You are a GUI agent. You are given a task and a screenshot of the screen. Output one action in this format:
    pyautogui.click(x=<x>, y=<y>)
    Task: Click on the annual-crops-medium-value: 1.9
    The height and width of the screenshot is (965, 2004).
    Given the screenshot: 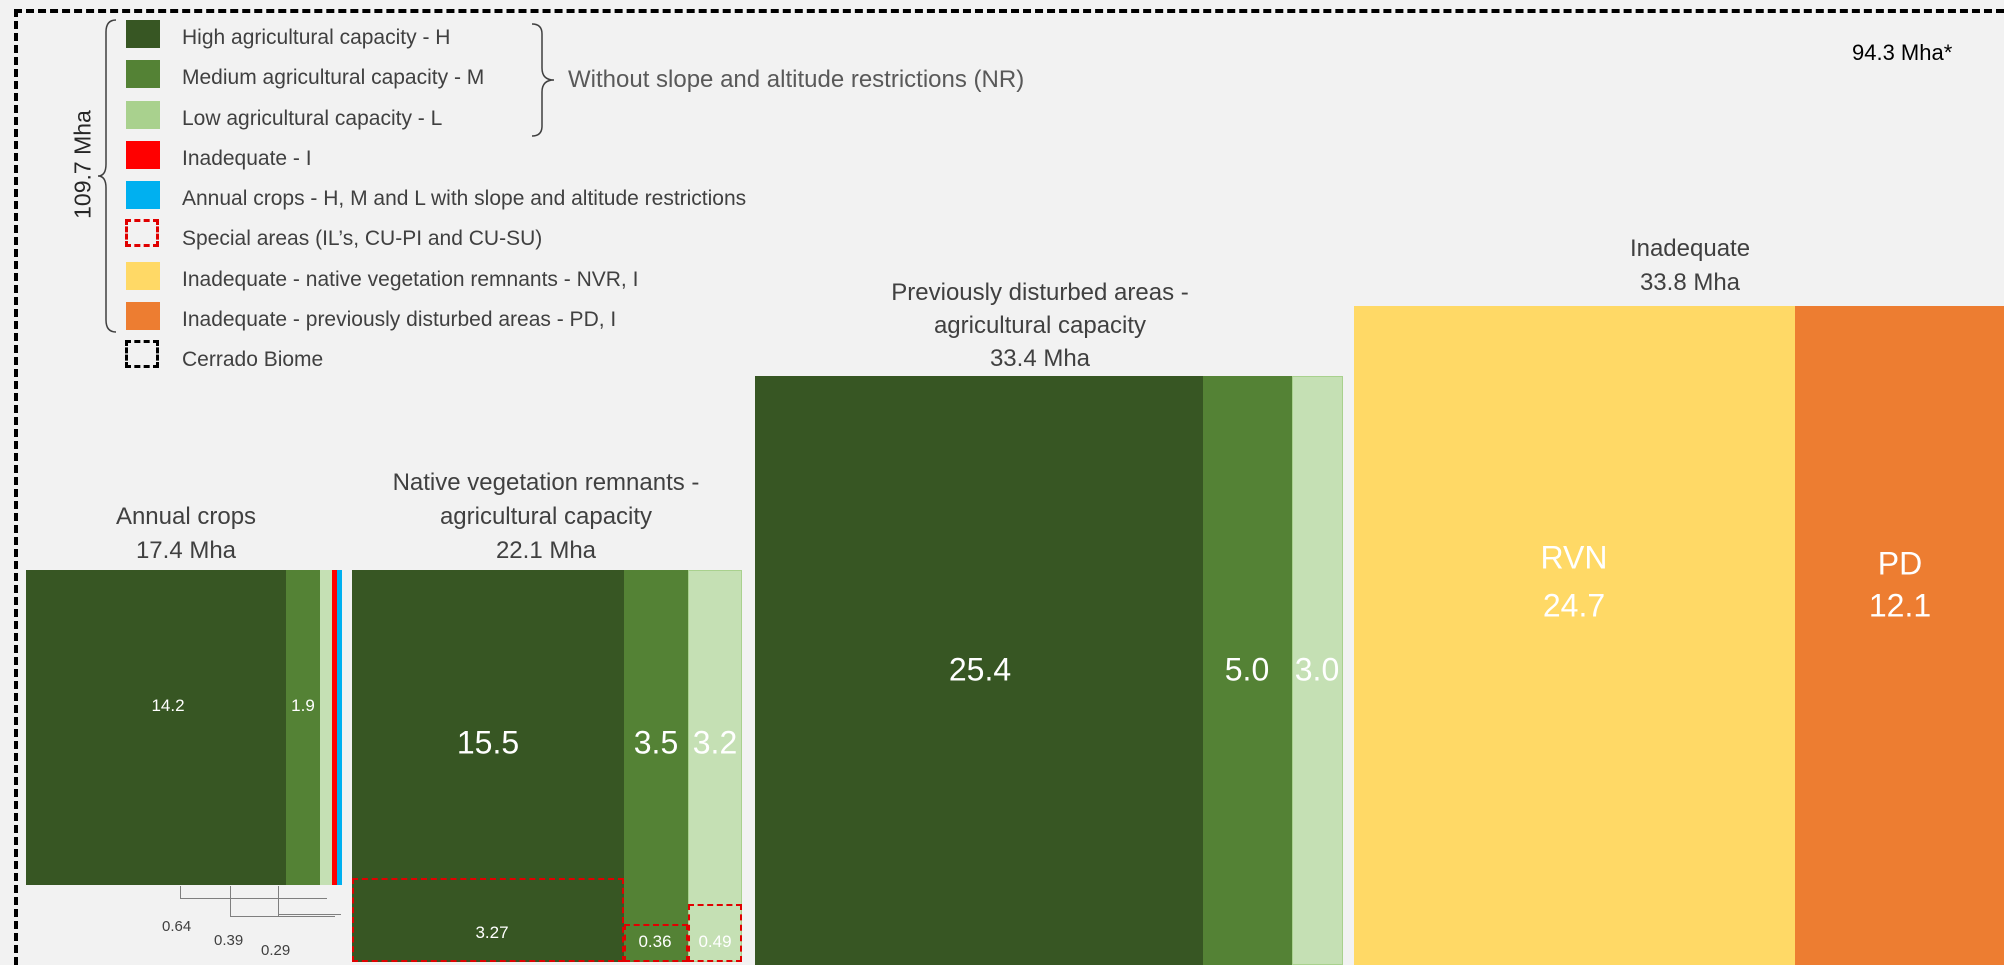 What is the action you would take?
    pyautogui.click(x=303, y=705)
    